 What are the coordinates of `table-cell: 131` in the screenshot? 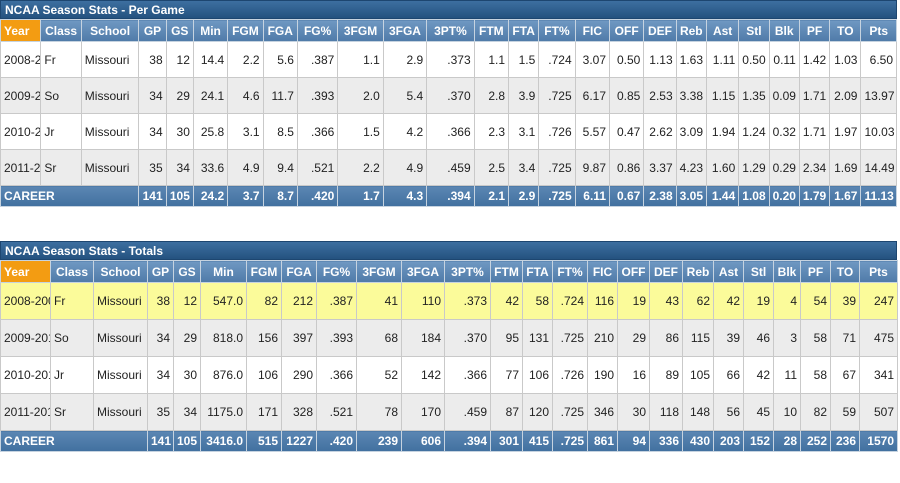 It's located at (537, 338).